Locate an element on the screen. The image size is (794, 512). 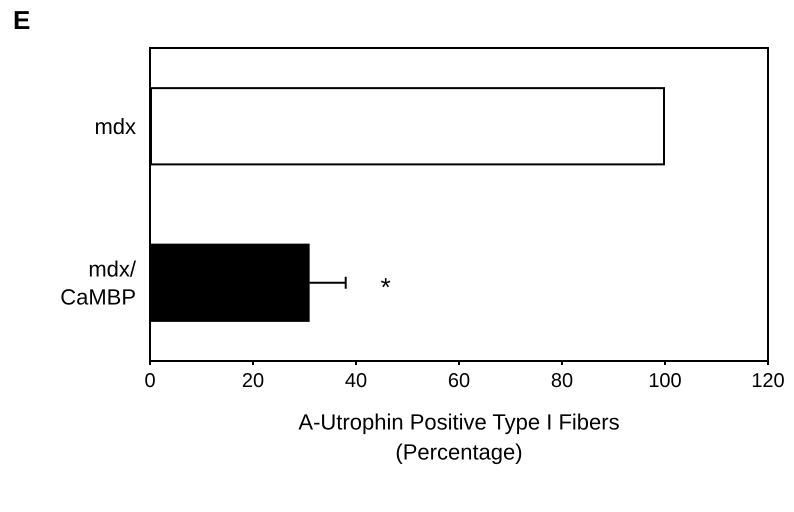
y-tick-label: mdx is located at coordinates (115, 126).